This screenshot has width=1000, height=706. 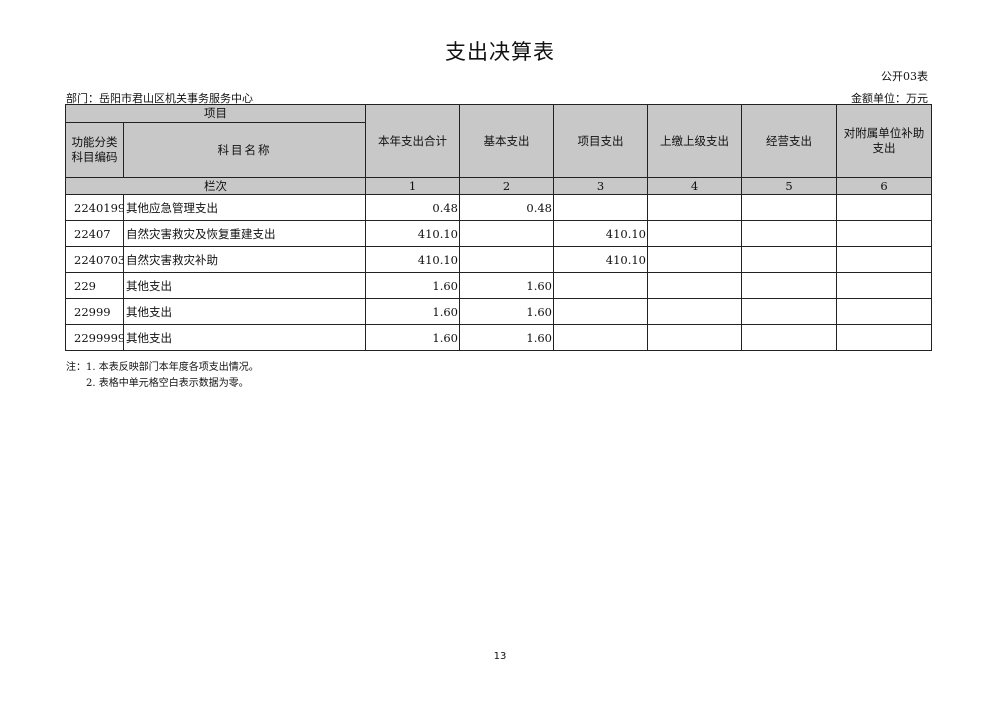 I want to click on notes: 注：1. 本表反映部门本年度各项支出情况。 2. 表格中单元格空白表示数据为零。, so click(x=162, y=376).